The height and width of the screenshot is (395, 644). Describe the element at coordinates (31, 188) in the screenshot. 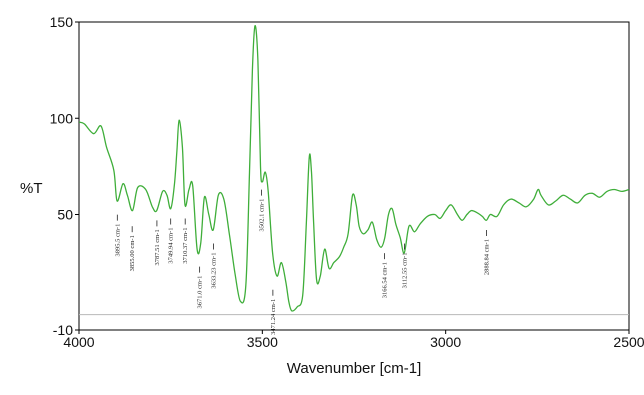

I see `y-axis-title: %T` at that location.